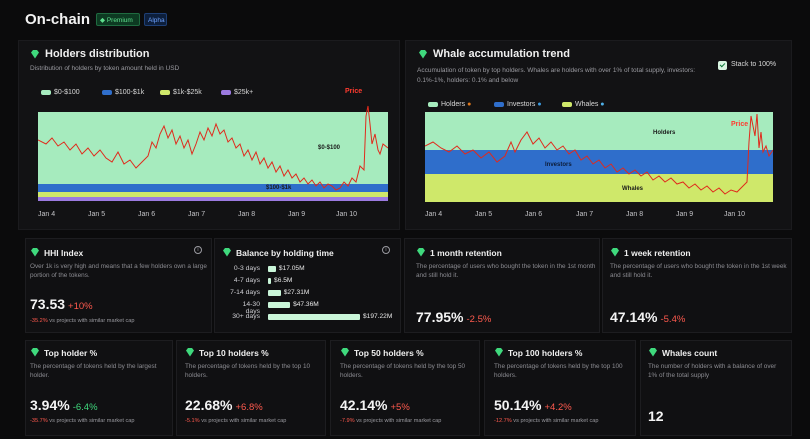 This screenshot has height=439, width=810. Describe the element at coordinates (469, 104) in the screenshot. I see `fish-icon: ●` at that location.